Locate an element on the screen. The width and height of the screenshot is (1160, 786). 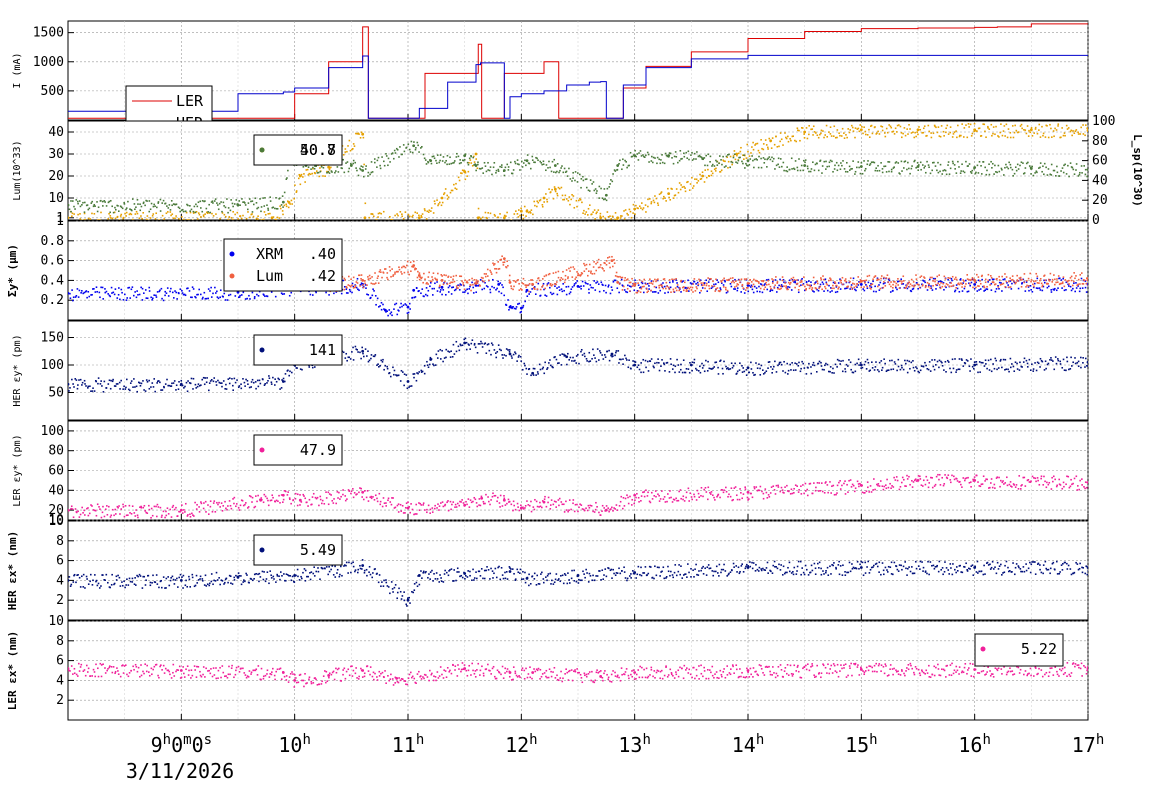
y2-axis-label: L_sp(10^30) is located at coordinates (1137, 170).